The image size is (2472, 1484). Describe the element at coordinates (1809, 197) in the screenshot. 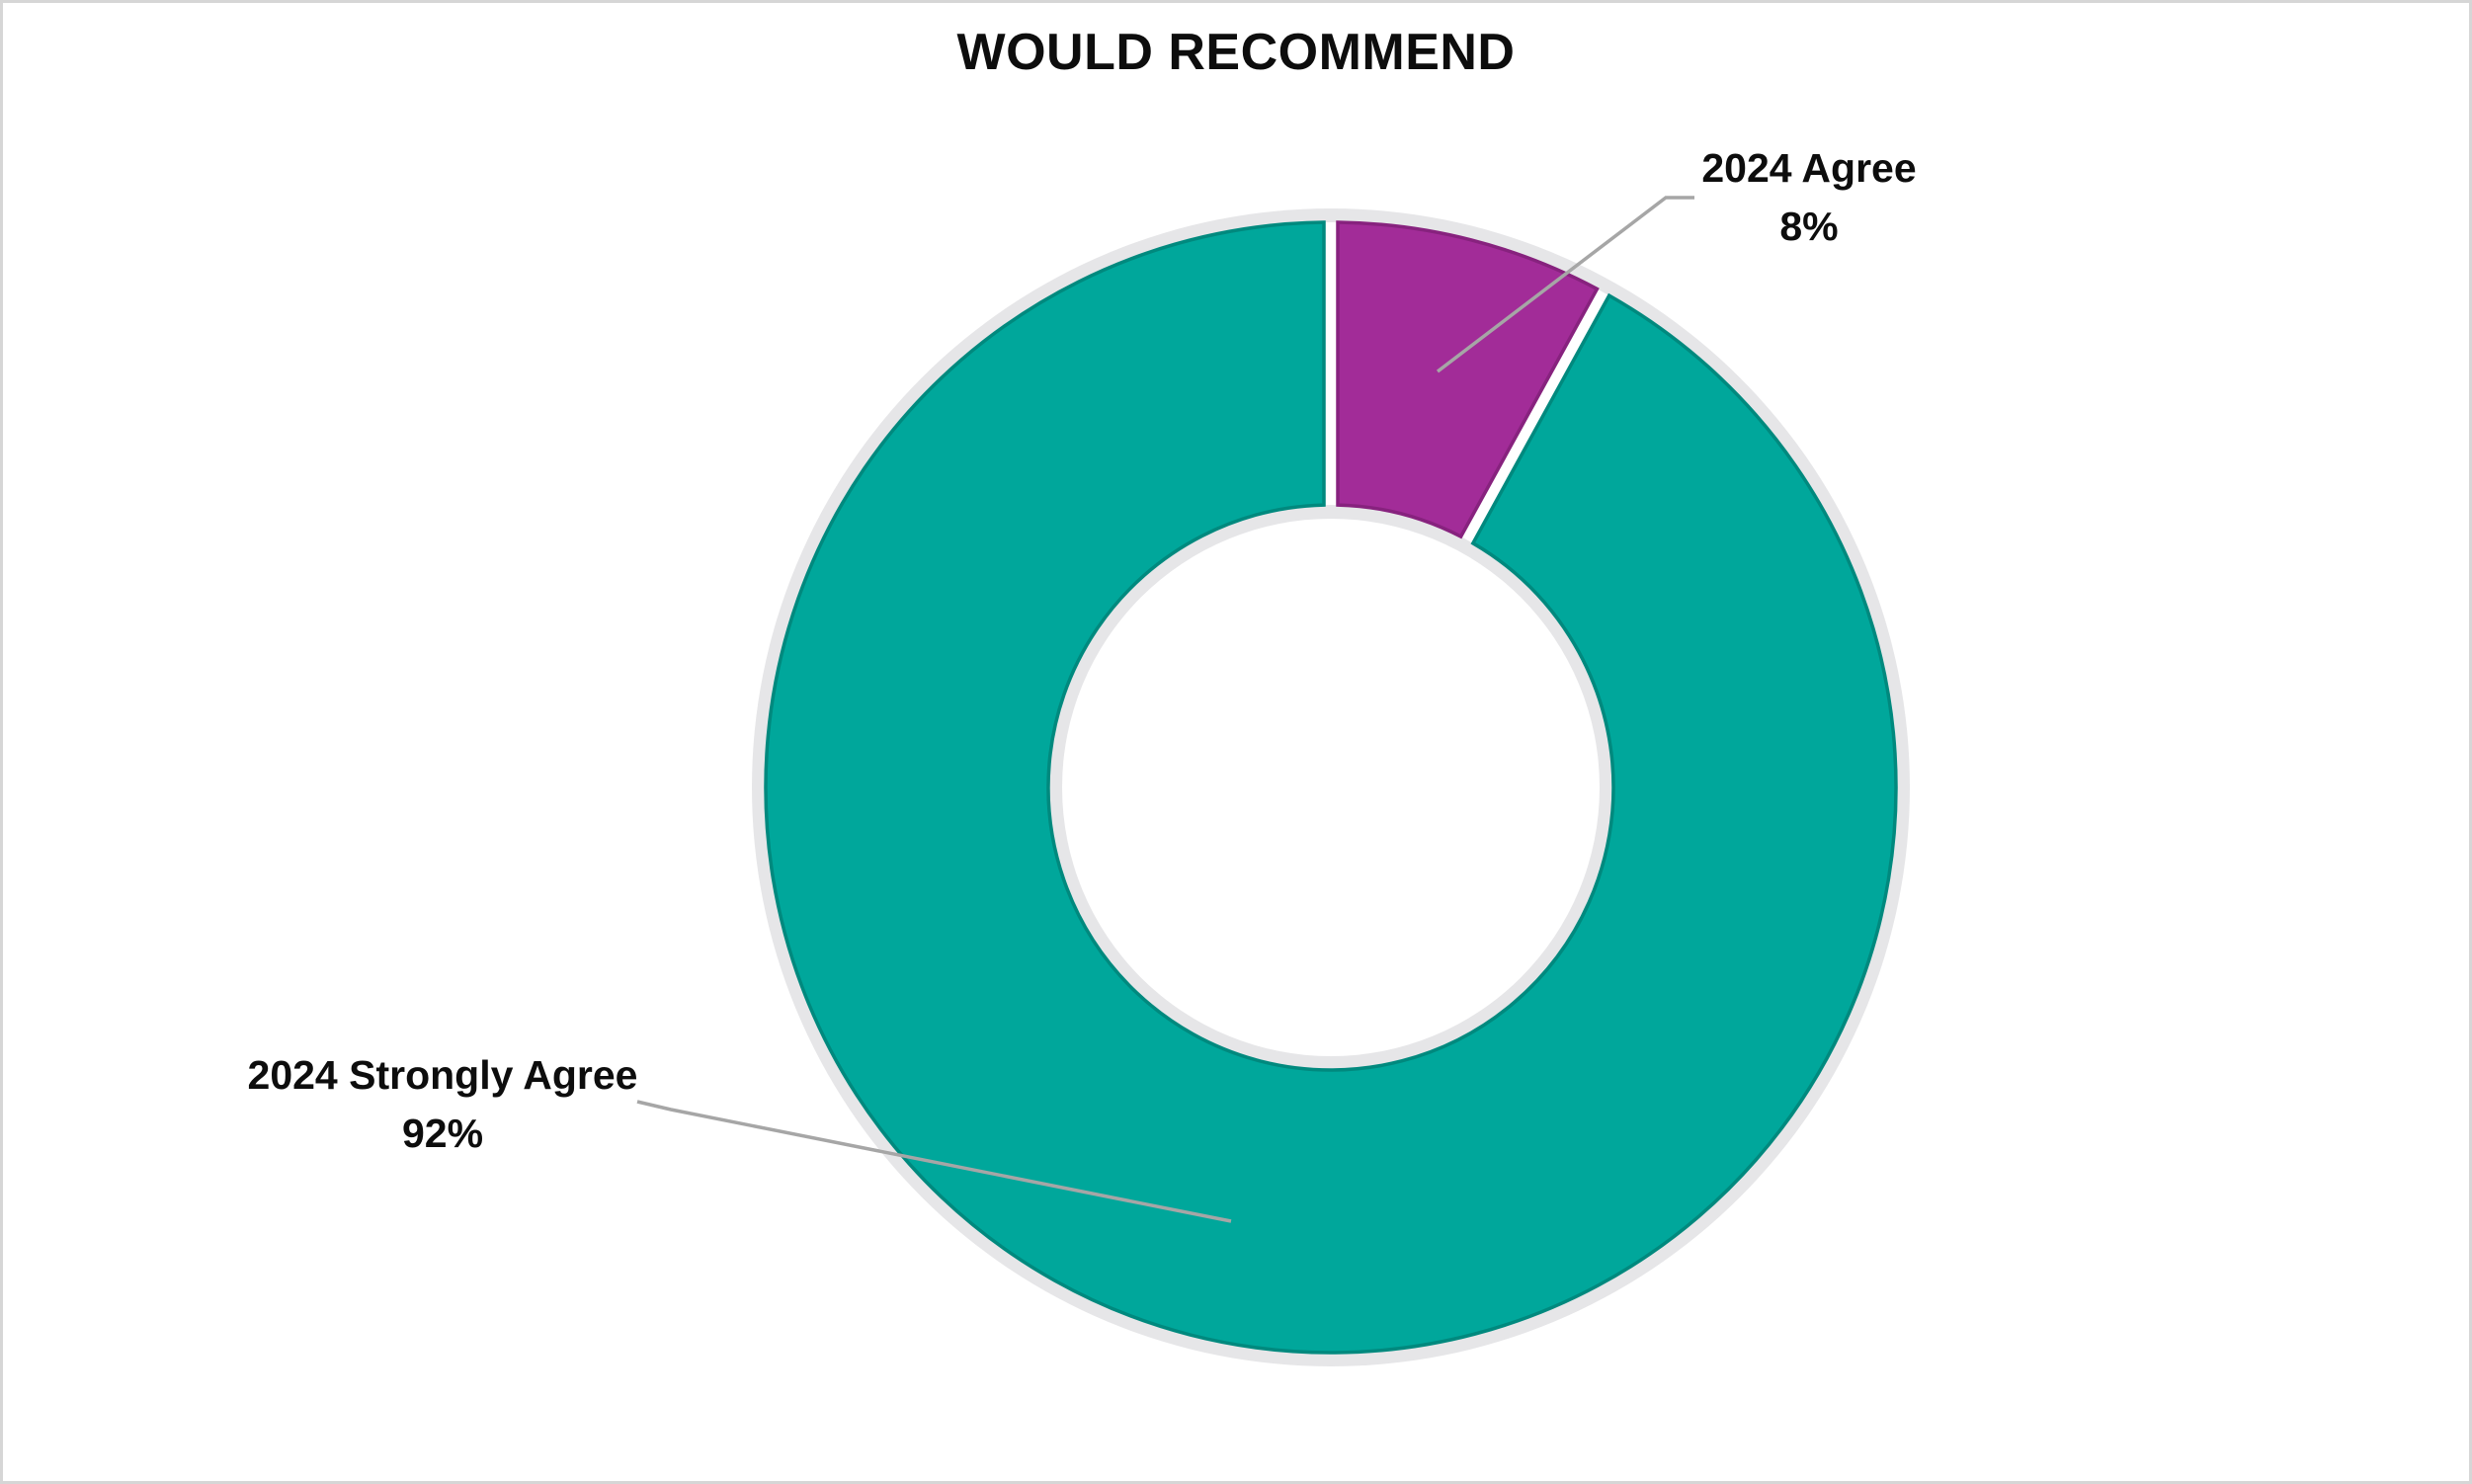

I see `data-label-agree: 2024 Agree 8%` at that location.